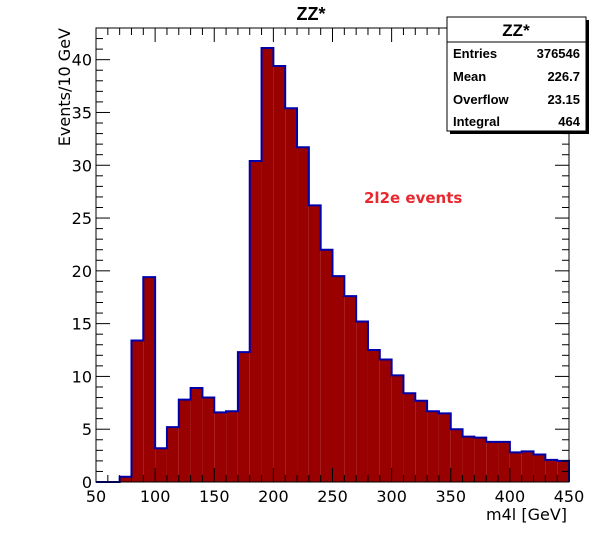 This screenshot has width=598, height=539. What do you see at coordinates (82, 324) in the screenshot?
I see `y-tick-label: 15` at bounding box center [82, 324].